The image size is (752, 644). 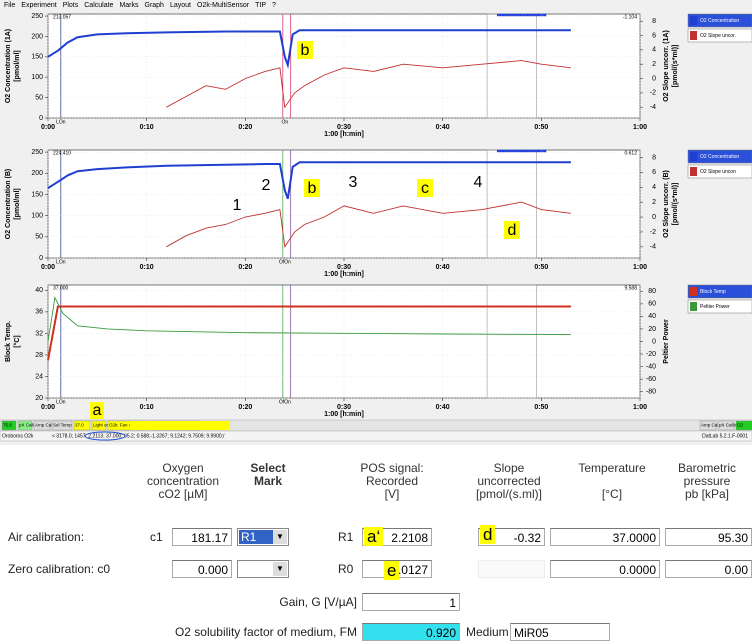 What do you see at coordinates (38, 5) in the screenshot?
I see `menu-item: Experiment` at bounding box center [38, 5].